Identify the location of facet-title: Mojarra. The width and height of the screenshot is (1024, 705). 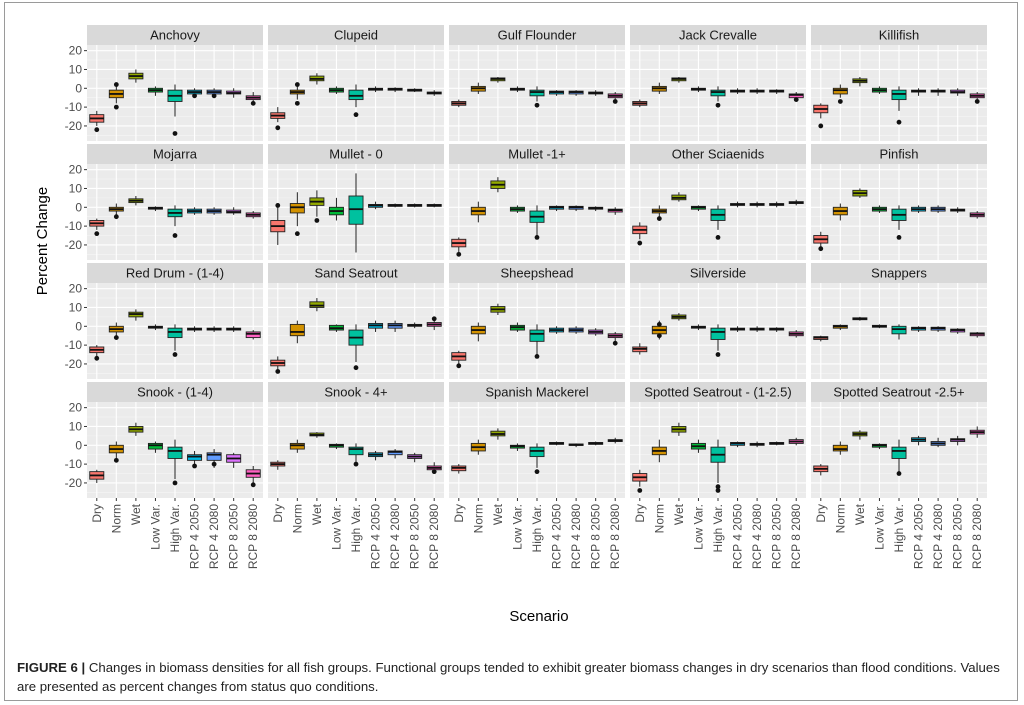
(175, 154).